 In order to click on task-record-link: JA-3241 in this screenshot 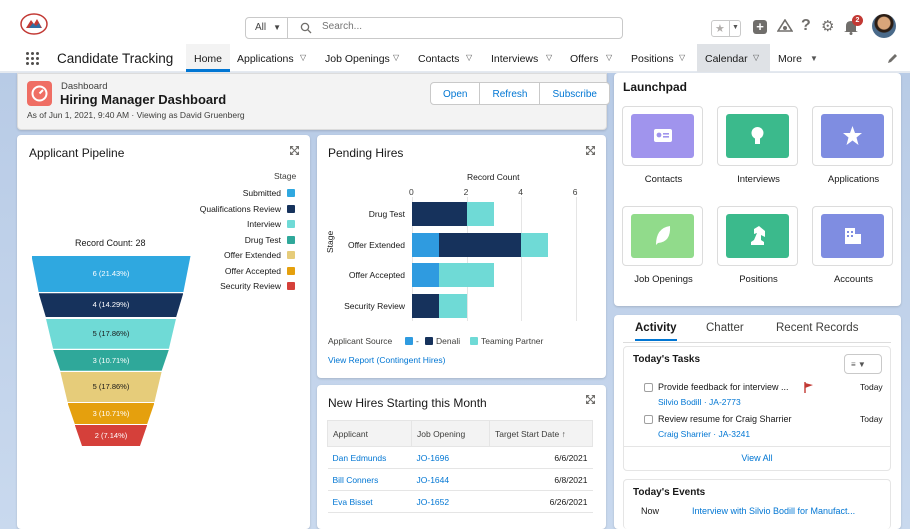, I will do `click(734, 434)`.